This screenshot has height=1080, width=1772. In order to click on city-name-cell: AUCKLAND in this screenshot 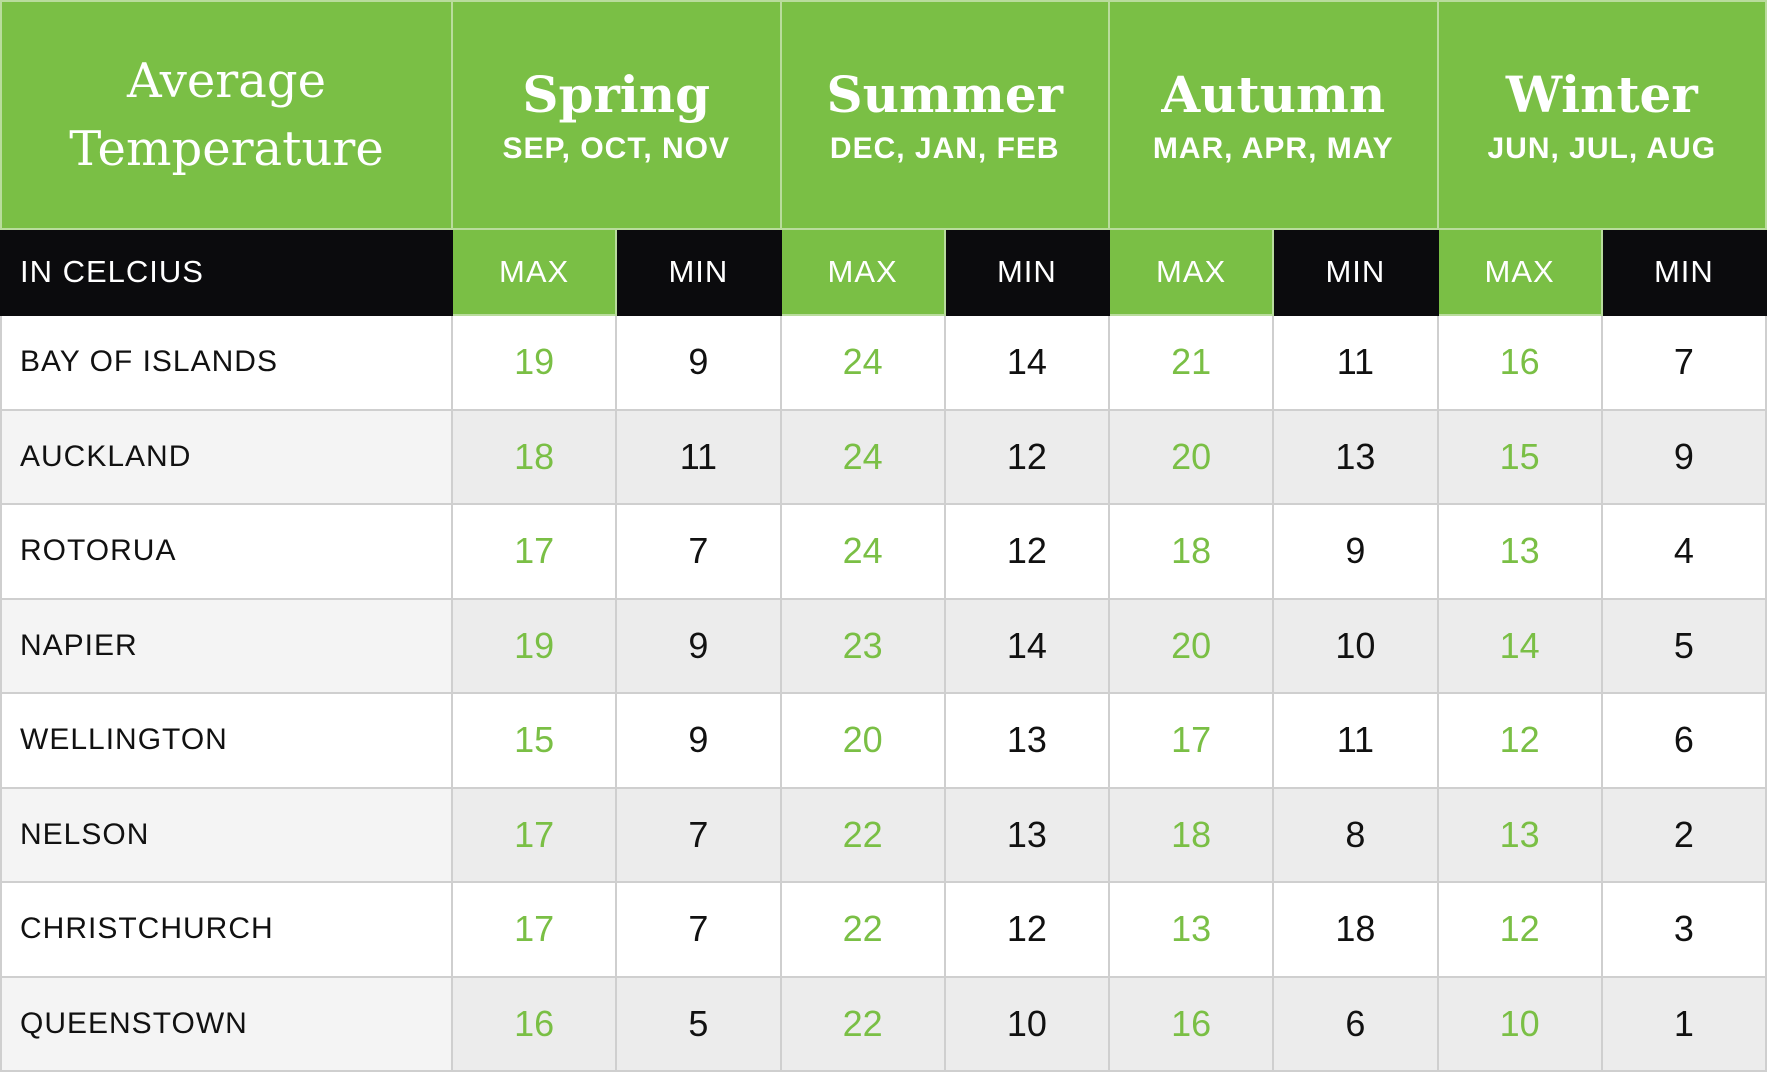, I will do `click(226, 456)`.